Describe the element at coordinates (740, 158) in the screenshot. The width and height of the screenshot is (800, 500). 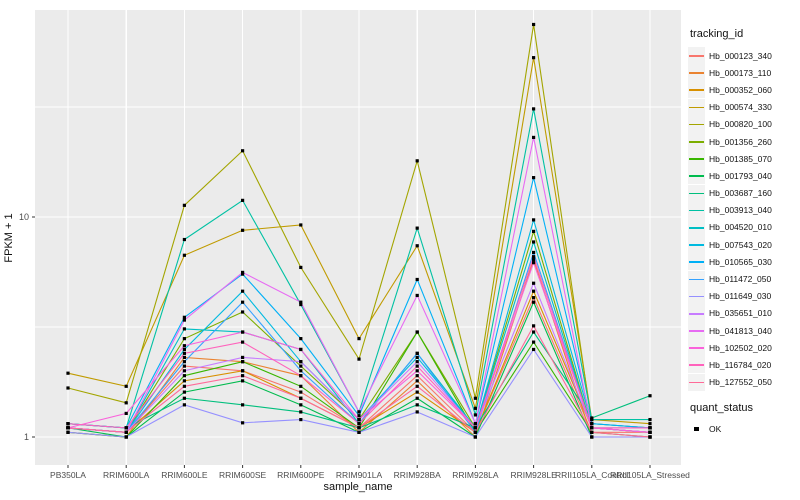
I see `legend-label: Hb_001385_070` at that location.